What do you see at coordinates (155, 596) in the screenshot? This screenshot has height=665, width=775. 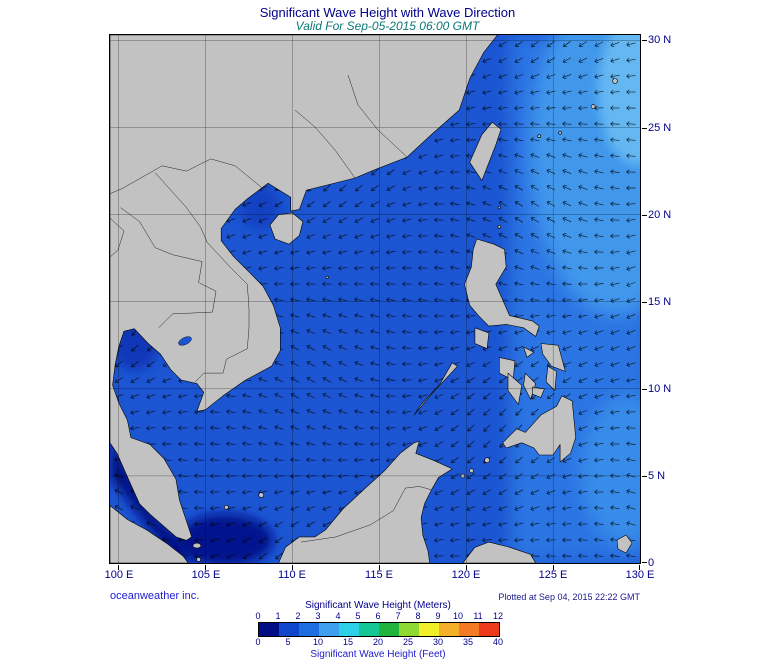 I see `credit-text: oceanweather inc.` at bounding box center [155, 596].